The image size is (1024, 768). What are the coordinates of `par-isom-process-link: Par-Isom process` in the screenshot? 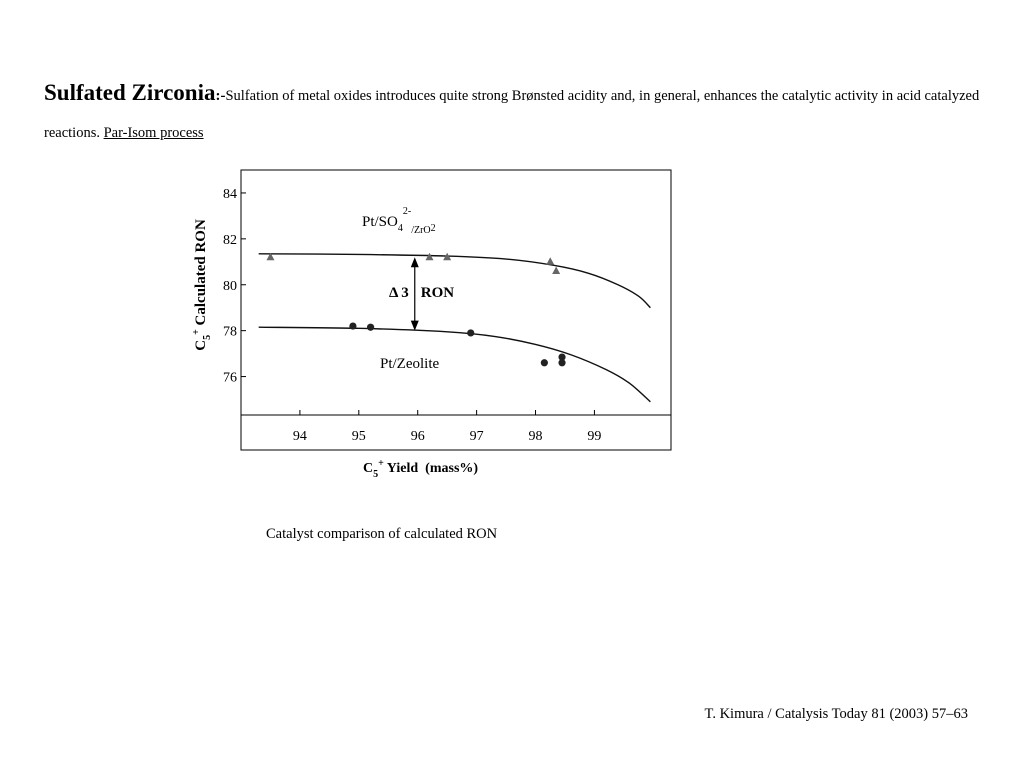 It's located at (153, 133).